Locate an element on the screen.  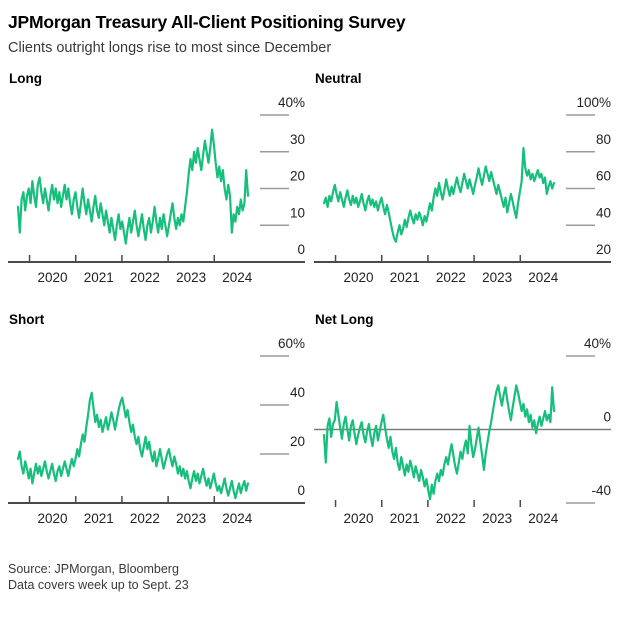
long-chart: 2020 2021 2022 2023 2024 40% 30 20 10 0 is located at coordinates (156, 190).